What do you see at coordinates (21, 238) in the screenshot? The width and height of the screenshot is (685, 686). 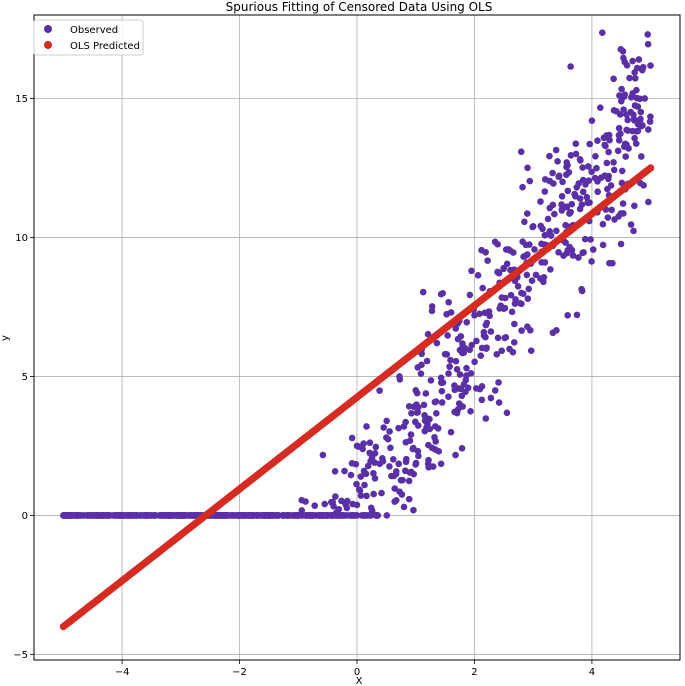 I see `y-tick-label: 10` at bounding box center [21, 238].